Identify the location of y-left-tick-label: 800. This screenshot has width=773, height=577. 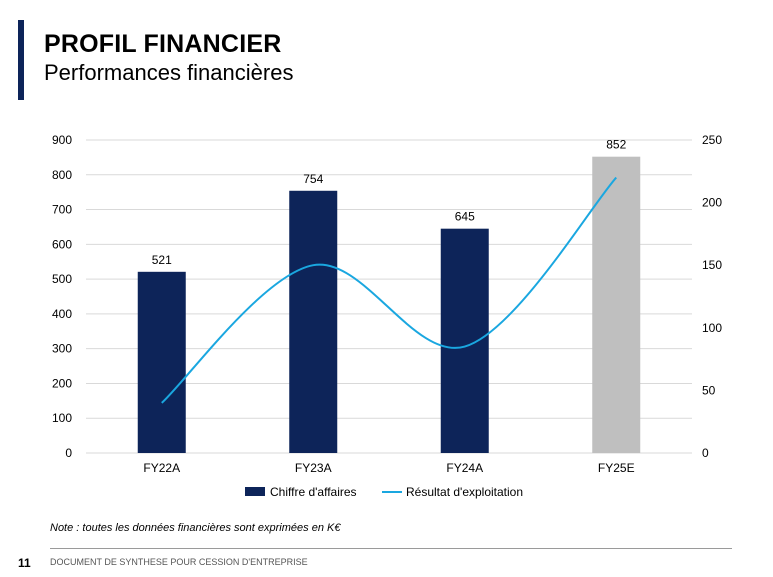
(62, 175).